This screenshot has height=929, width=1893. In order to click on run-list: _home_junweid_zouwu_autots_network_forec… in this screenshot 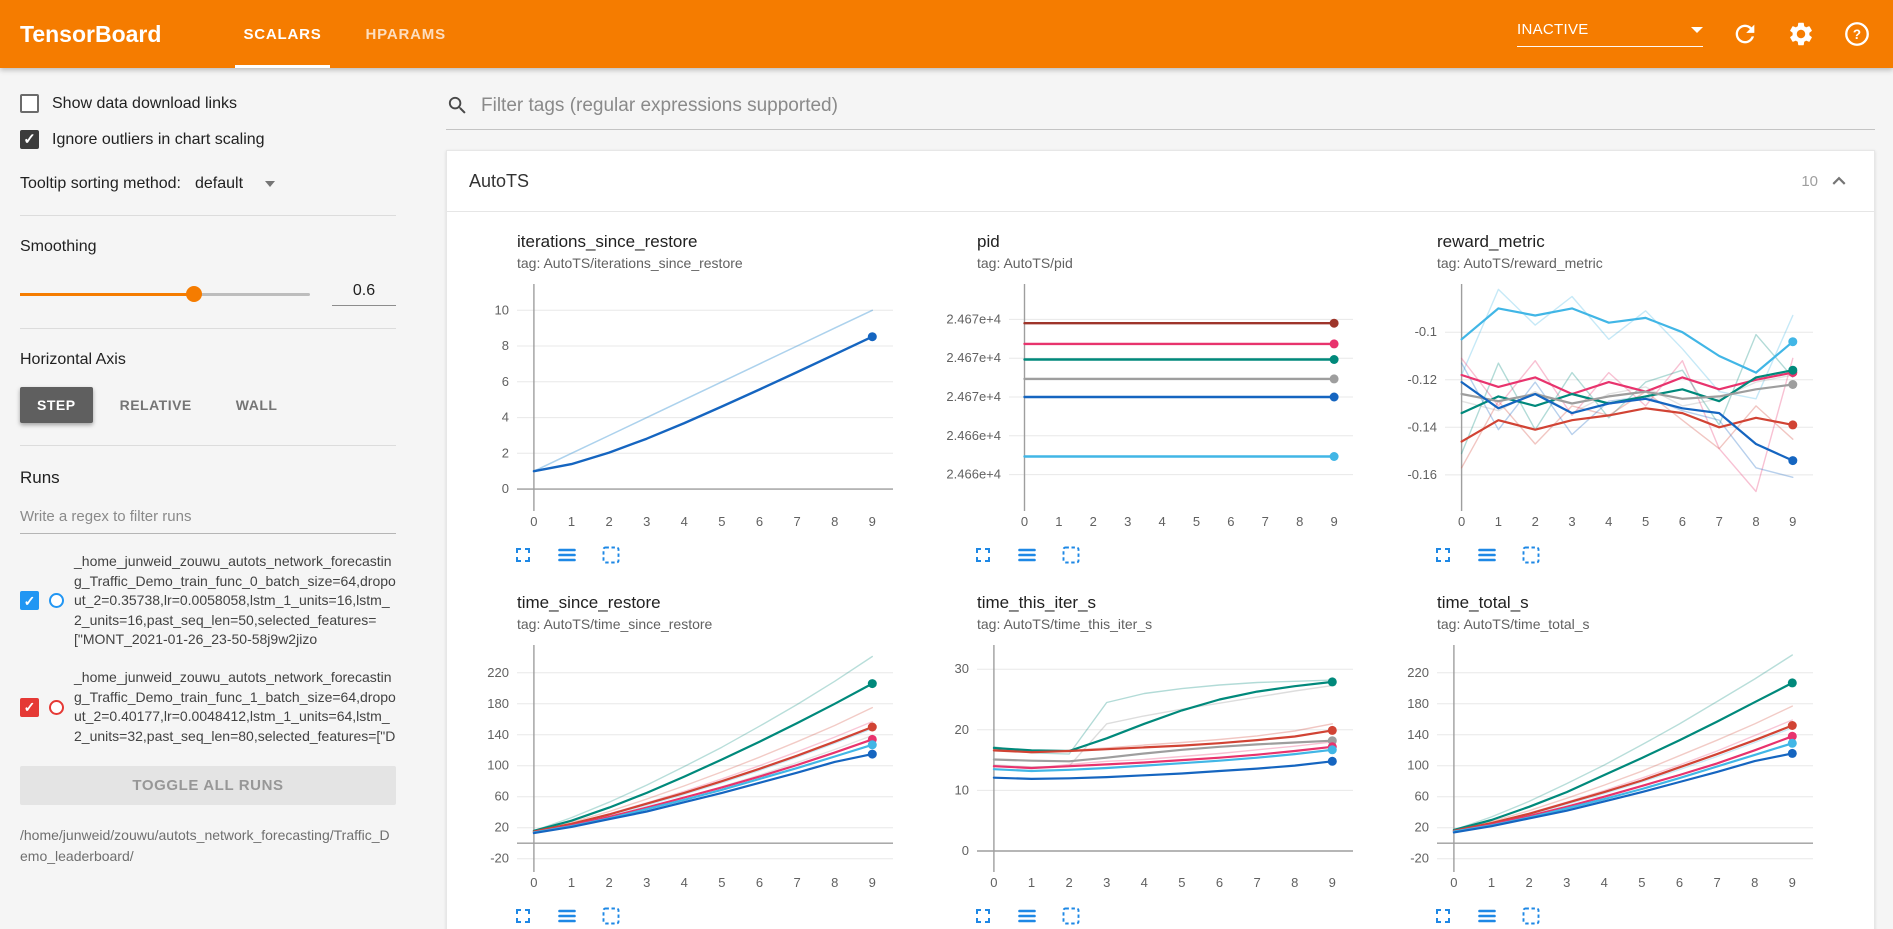, I will do `click(208, 649)`.